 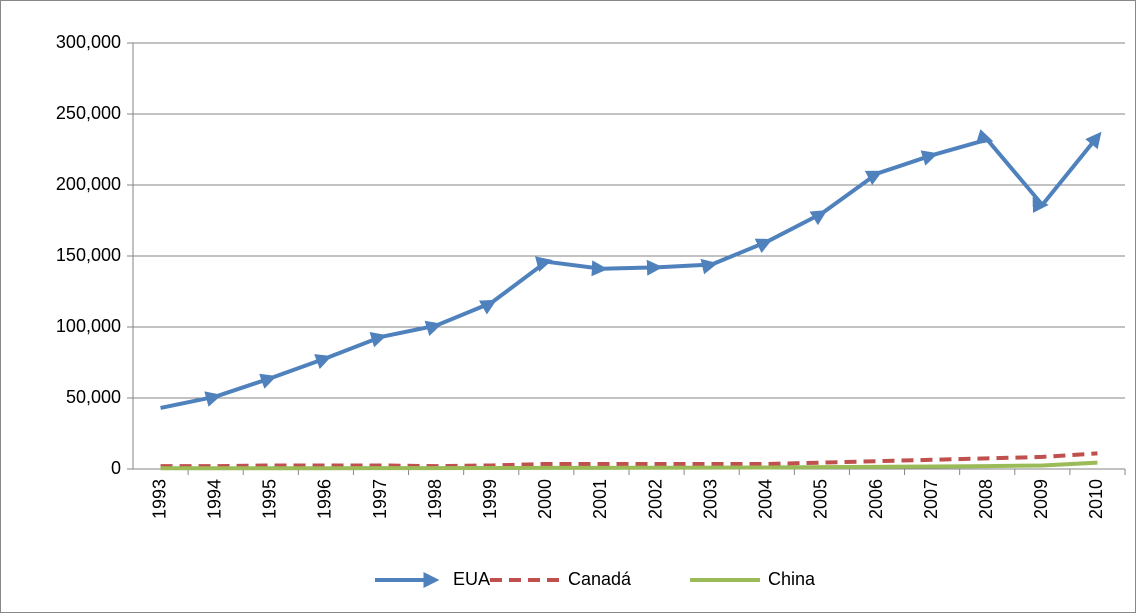 I want to click on x-tick-label: 2003, so click(x=710, y=499).